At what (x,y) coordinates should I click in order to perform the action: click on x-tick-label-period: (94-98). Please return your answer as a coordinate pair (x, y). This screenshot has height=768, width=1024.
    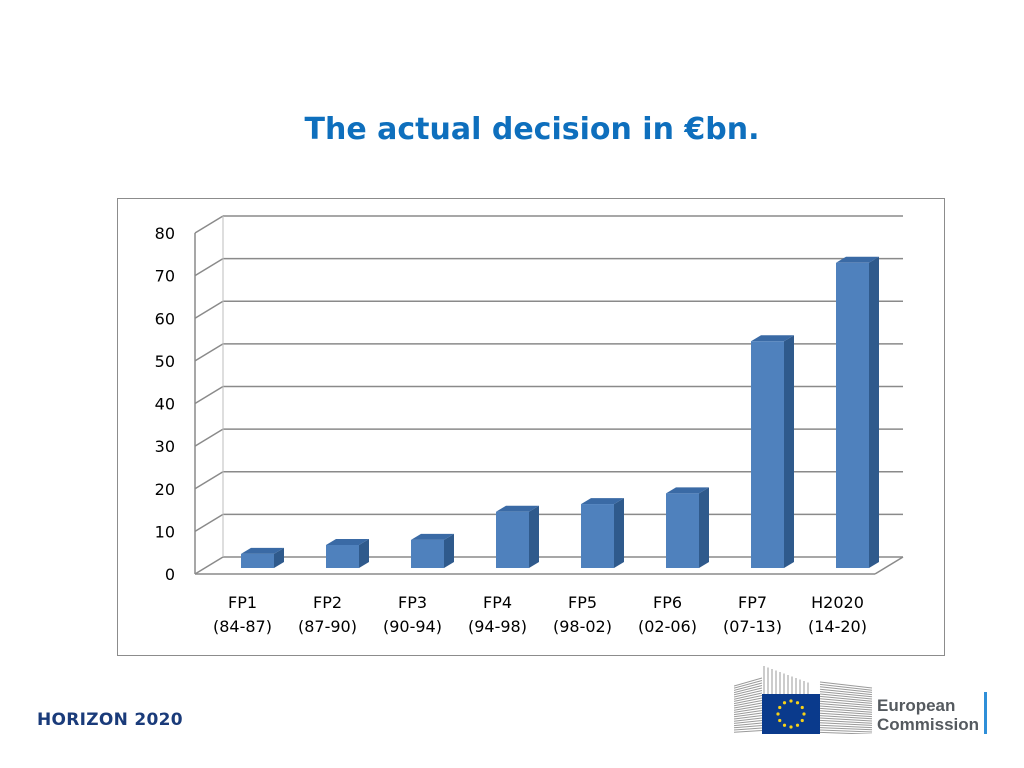
    Looking at the image, I should click on (497, 626).